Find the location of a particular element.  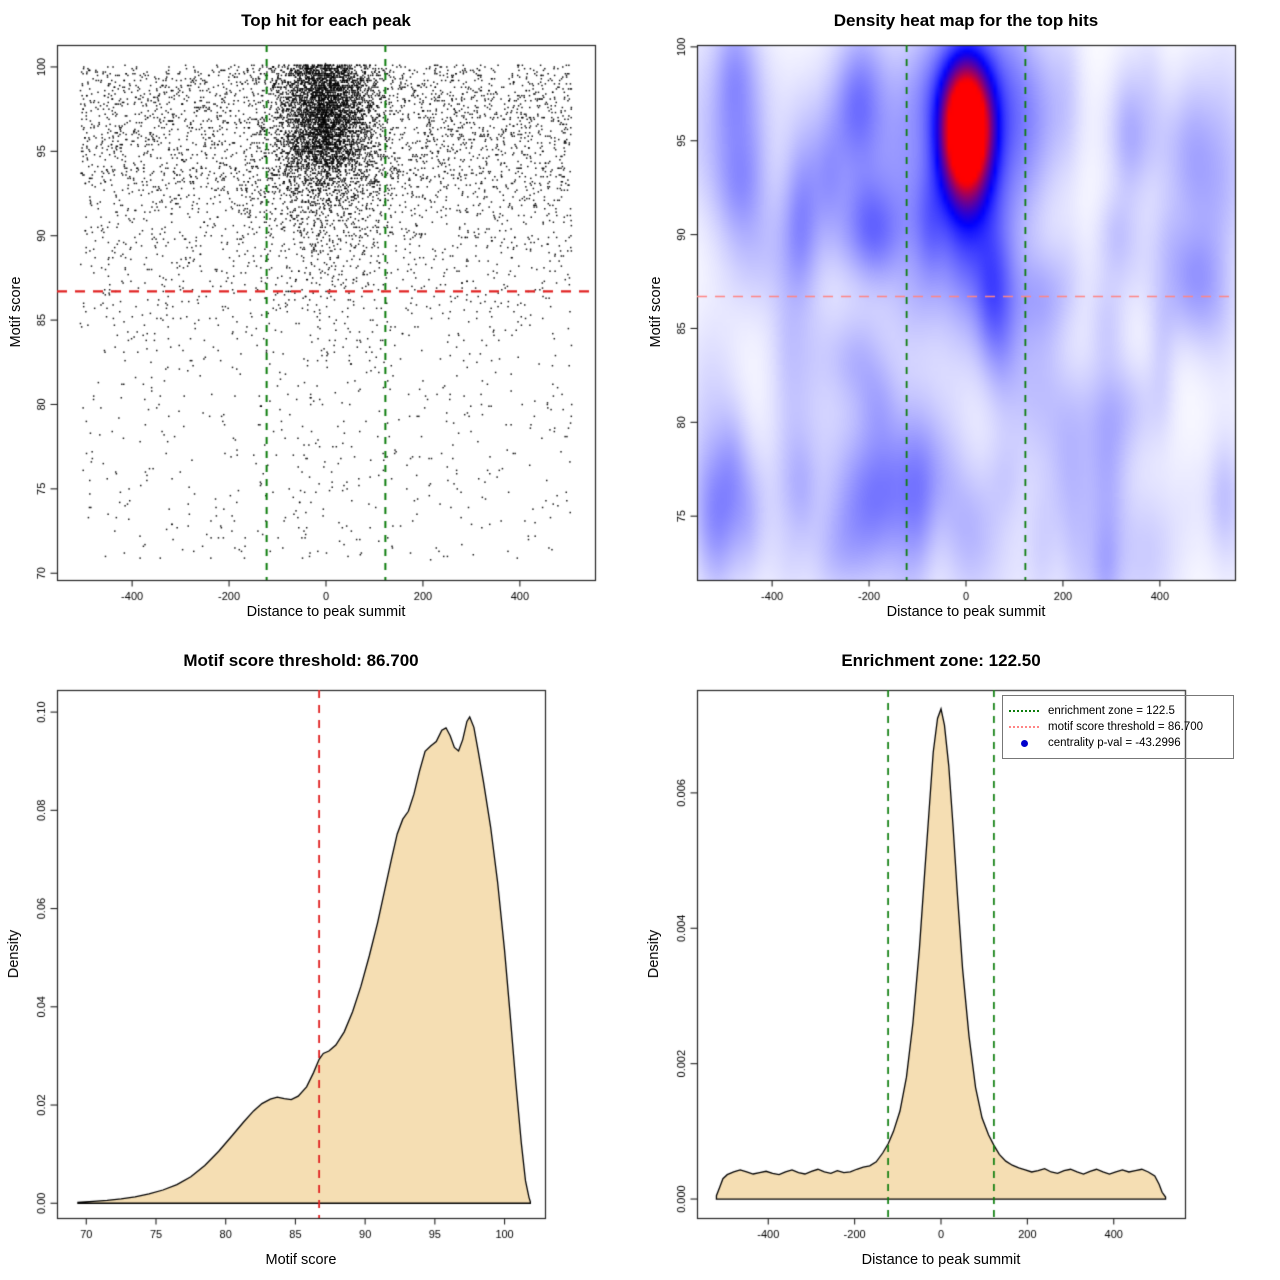

distance-density-xlabel: Distance to peak summit is located at coordinates (941, 1260).